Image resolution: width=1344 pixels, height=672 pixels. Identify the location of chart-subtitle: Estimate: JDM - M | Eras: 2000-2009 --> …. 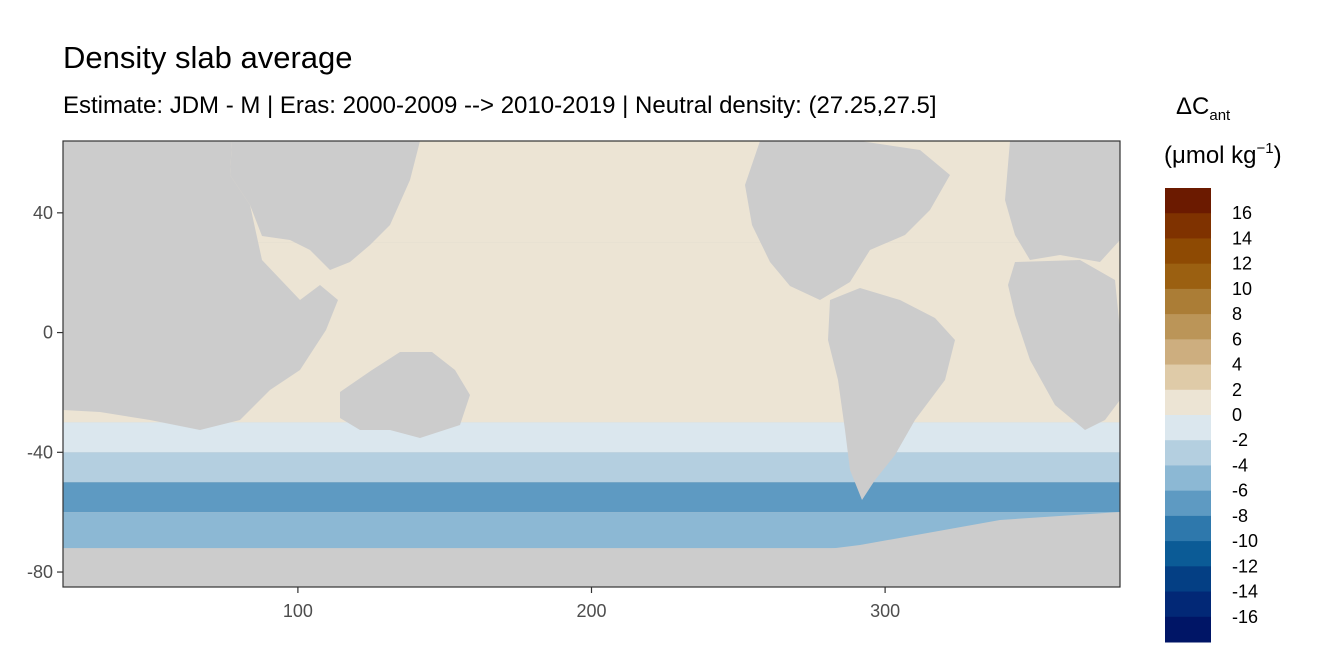
(500, 105).